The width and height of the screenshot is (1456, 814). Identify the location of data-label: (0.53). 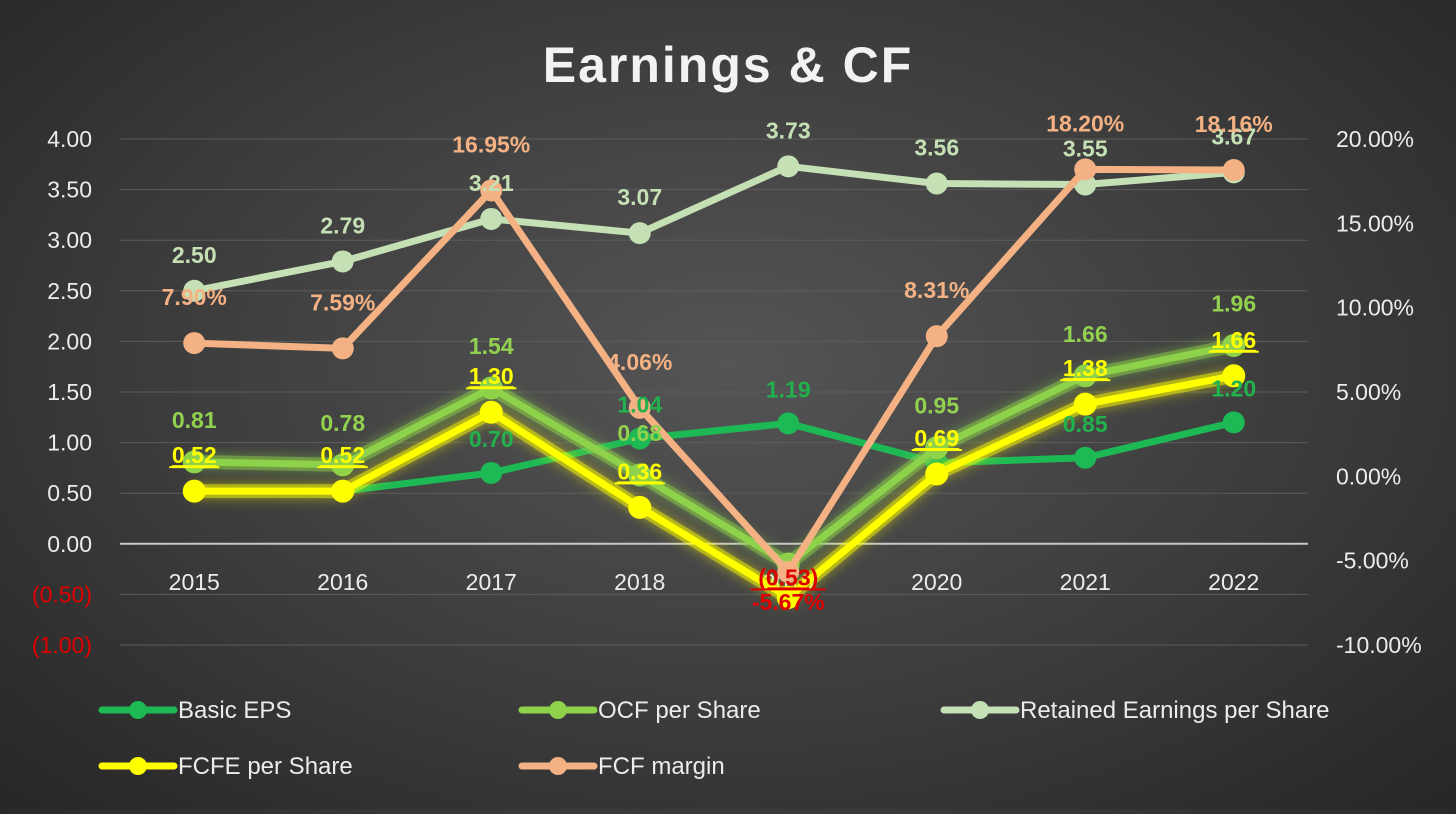
(788, 577).